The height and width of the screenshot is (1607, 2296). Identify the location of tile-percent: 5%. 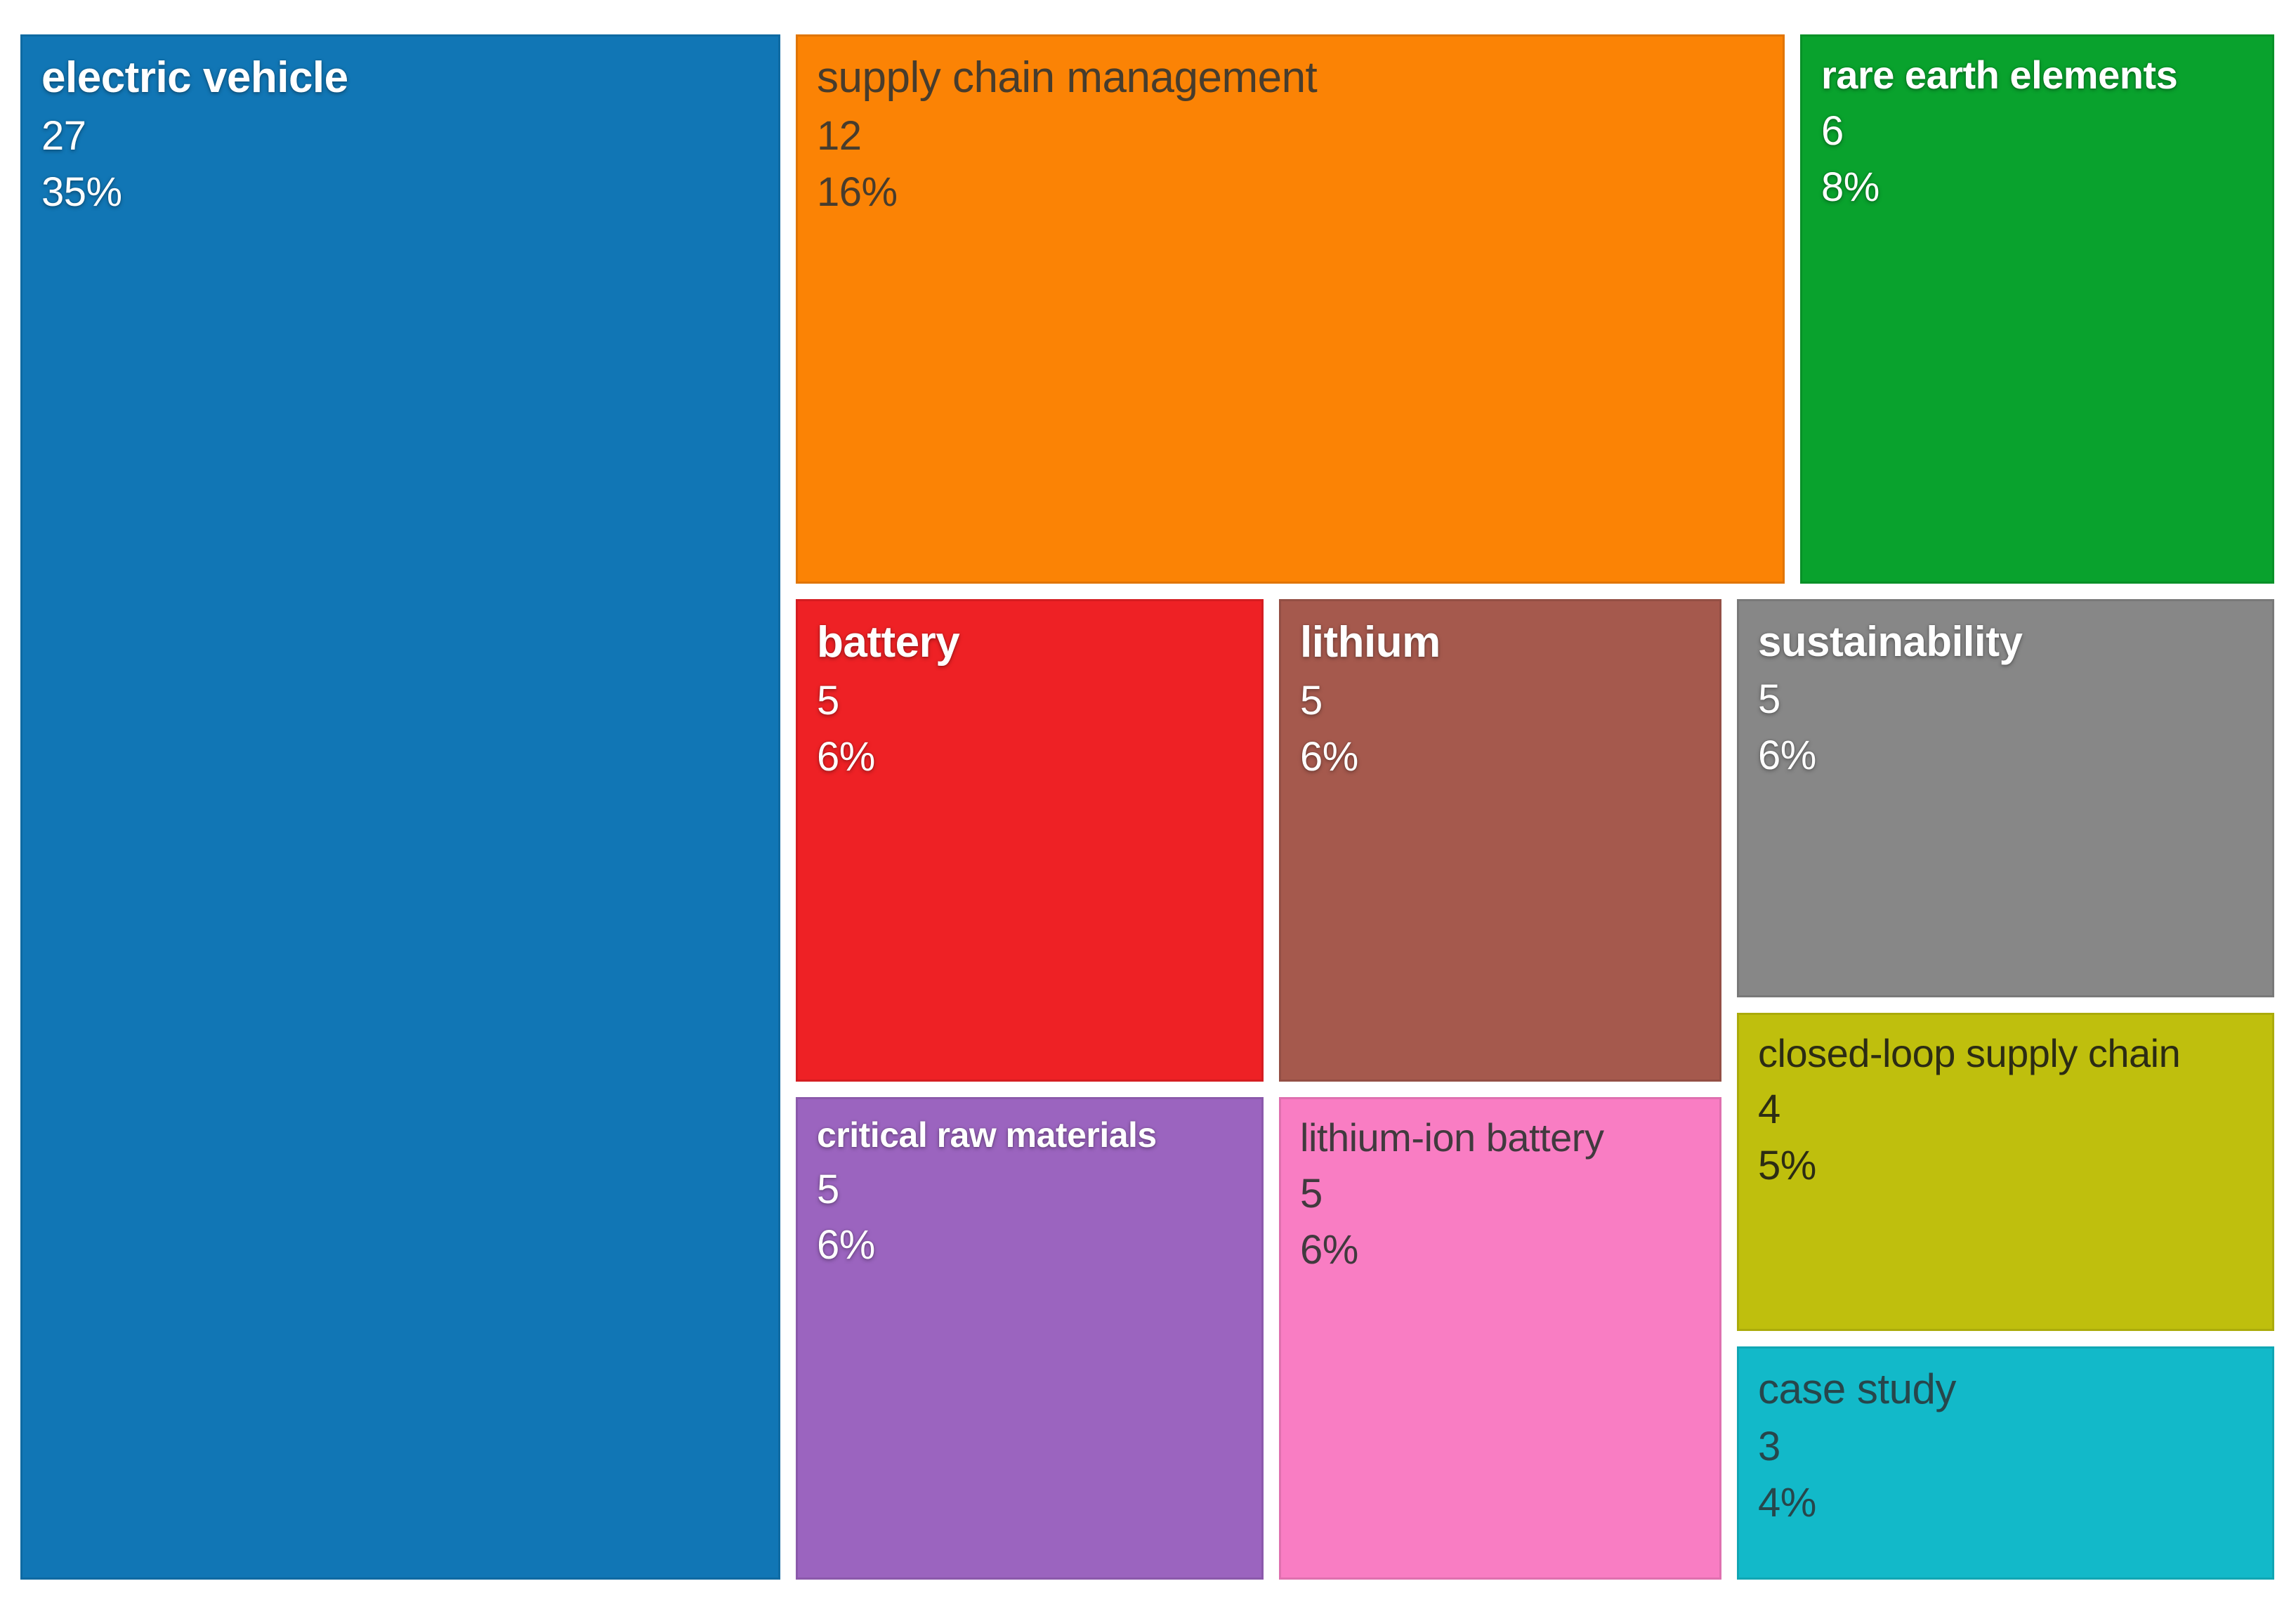
(1787, 1166).